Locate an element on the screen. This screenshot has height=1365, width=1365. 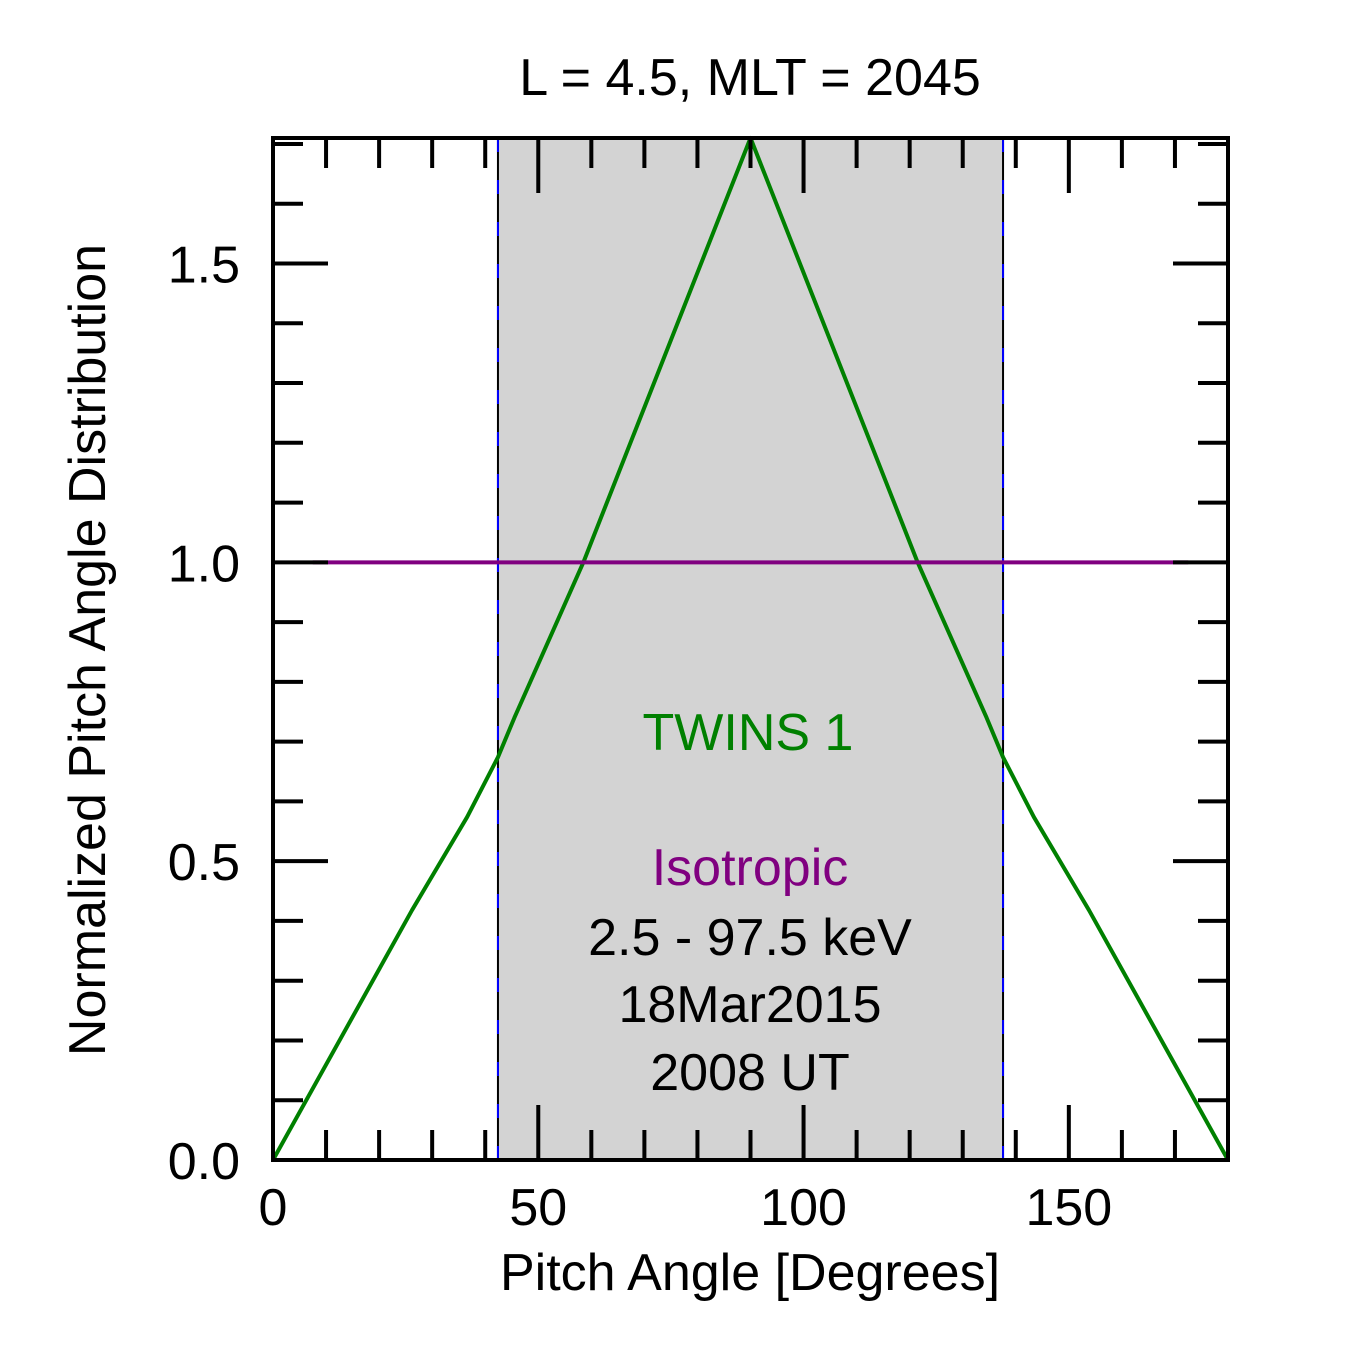
annotation-time: 2008 UT is located at coordinates (749, 1073).